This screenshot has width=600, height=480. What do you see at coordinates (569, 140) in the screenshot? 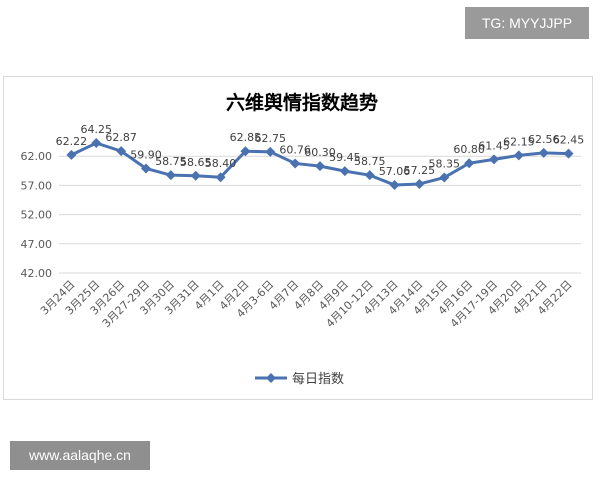
I see `data-label: 62.45` at bounding box center [569, 140].